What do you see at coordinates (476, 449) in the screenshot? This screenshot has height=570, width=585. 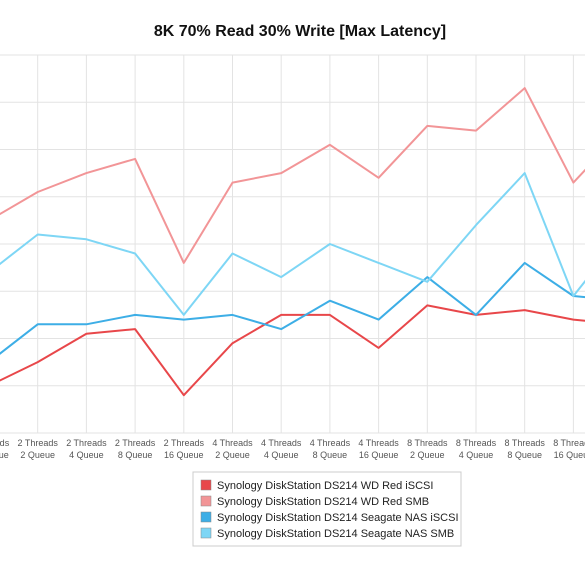 I see `x-tick-label: 8 Threads 4 Queue` at bounding box center [476, 449].